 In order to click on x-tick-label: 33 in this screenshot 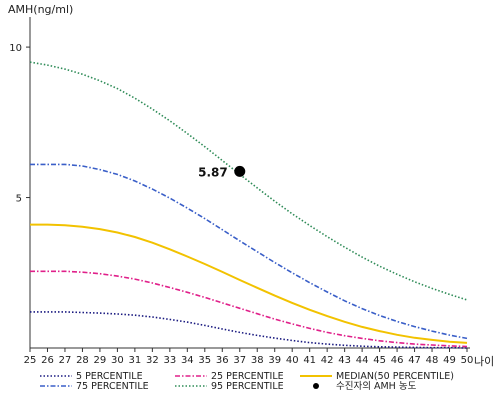, I will do `click(169, 360)`.